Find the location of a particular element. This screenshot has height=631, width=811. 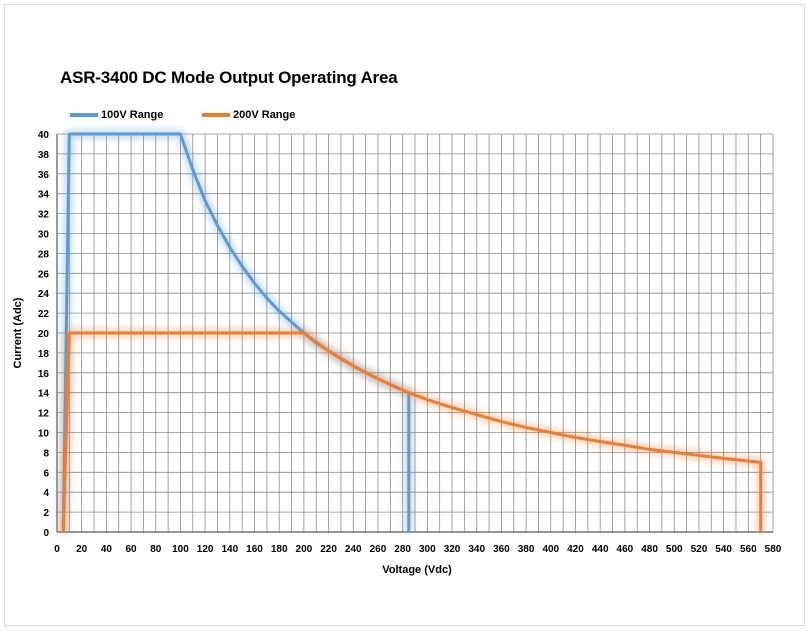

x-tick-label: 280 is located at coordinates (402, 549).